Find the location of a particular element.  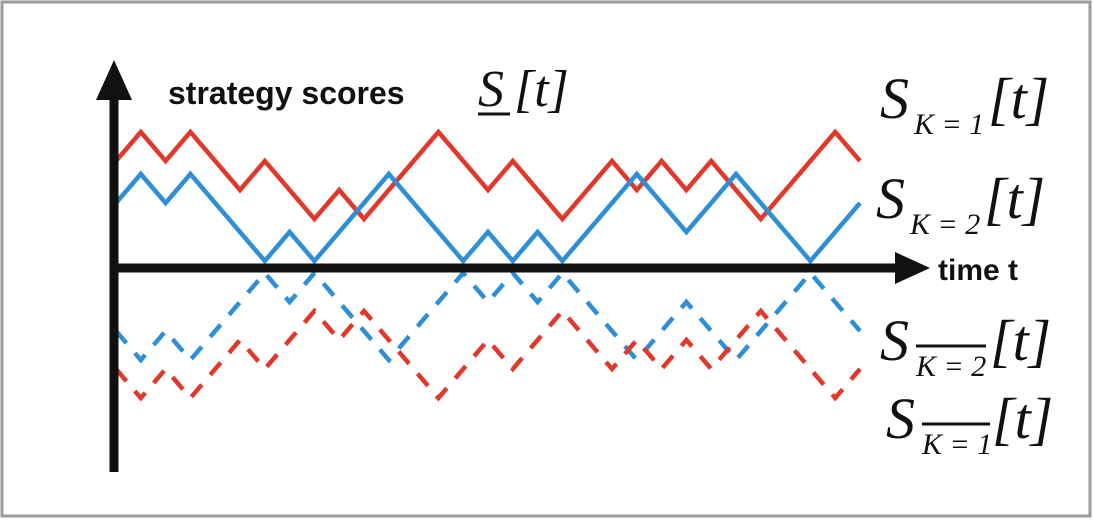

chart-title-arg: [t] is located at coordinates (541, 89).